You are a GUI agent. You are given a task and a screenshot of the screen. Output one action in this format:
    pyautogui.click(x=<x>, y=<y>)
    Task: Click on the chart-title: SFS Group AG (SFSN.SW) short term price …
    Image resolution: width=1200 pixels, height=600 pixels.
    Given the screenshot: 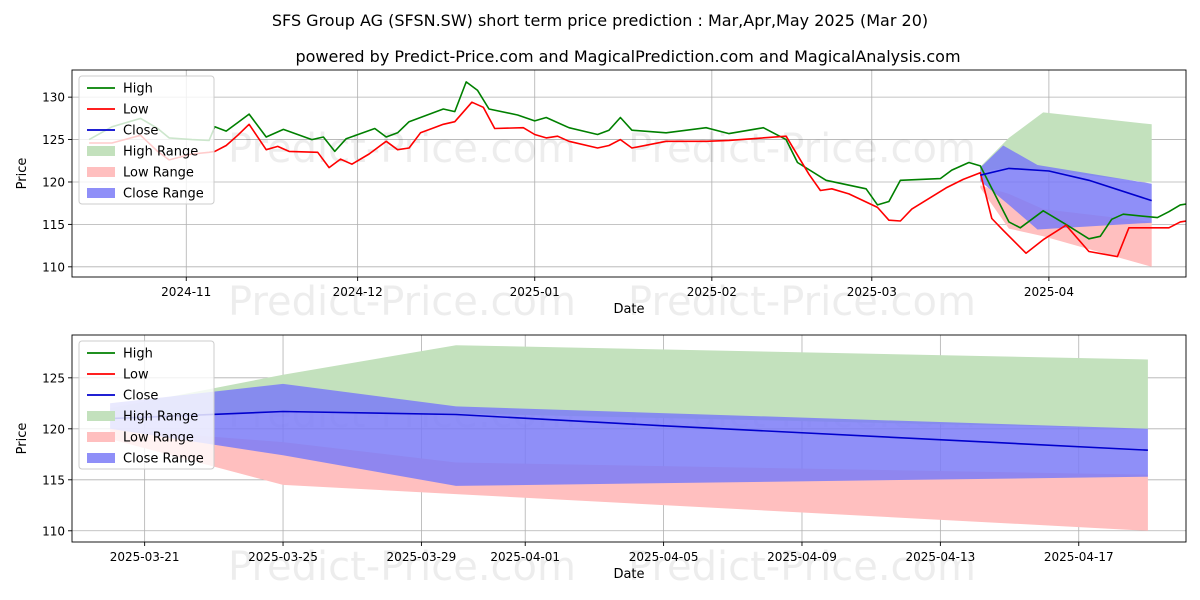 What is the action you would take?
    pyautogui.click(x=600, y=20)
    